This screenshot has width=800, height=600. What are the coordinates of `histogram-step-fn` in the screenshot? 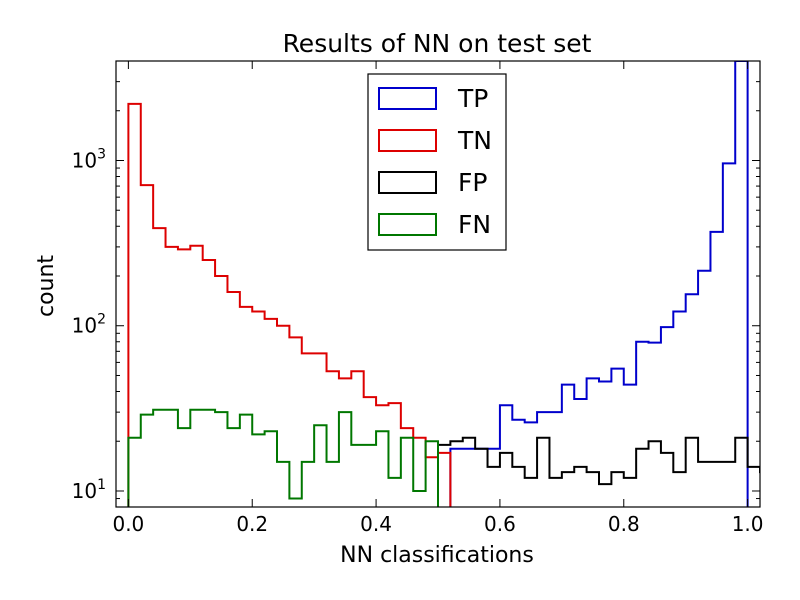 It's located at (283, 457).